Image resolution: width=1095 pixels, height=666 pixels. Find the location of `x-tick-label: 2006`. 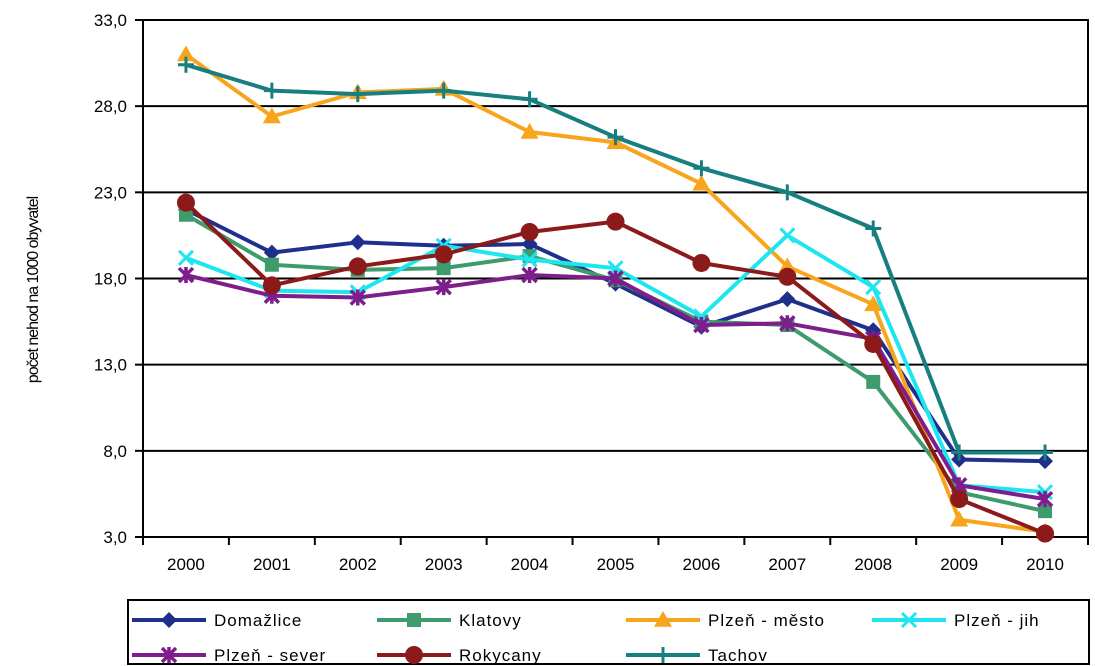

x-tick-label: 2006 is located at coordinates (701, 564).